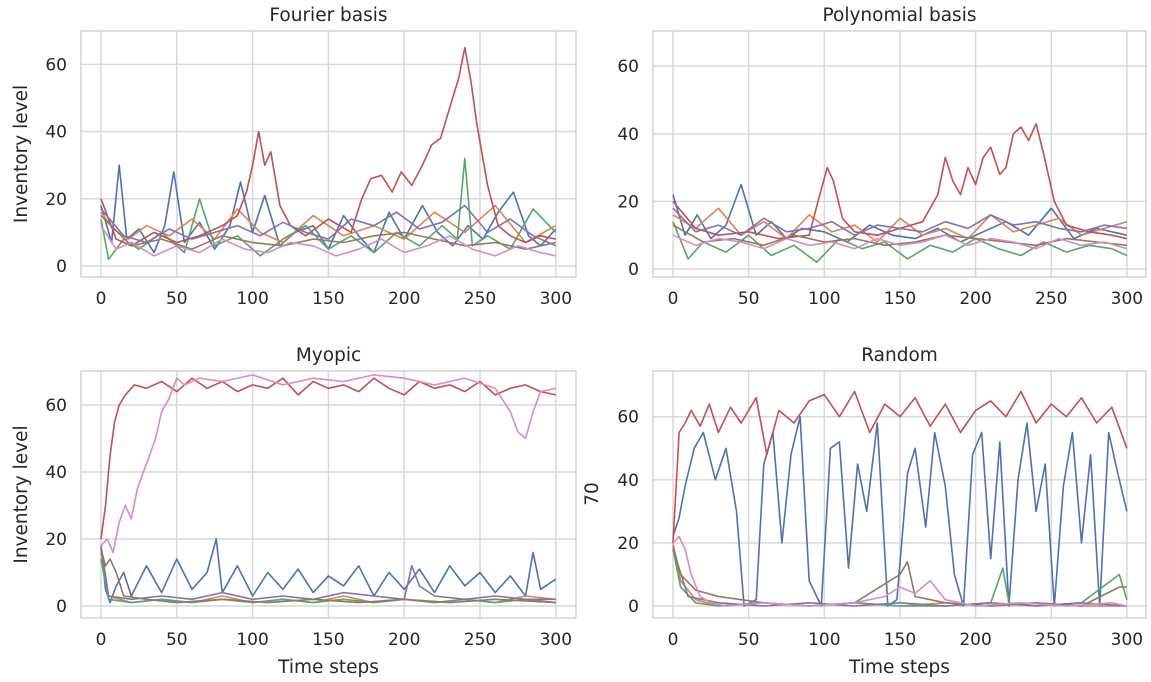  I want to click on panel-title: Polynomial basis, so click(900, 15).